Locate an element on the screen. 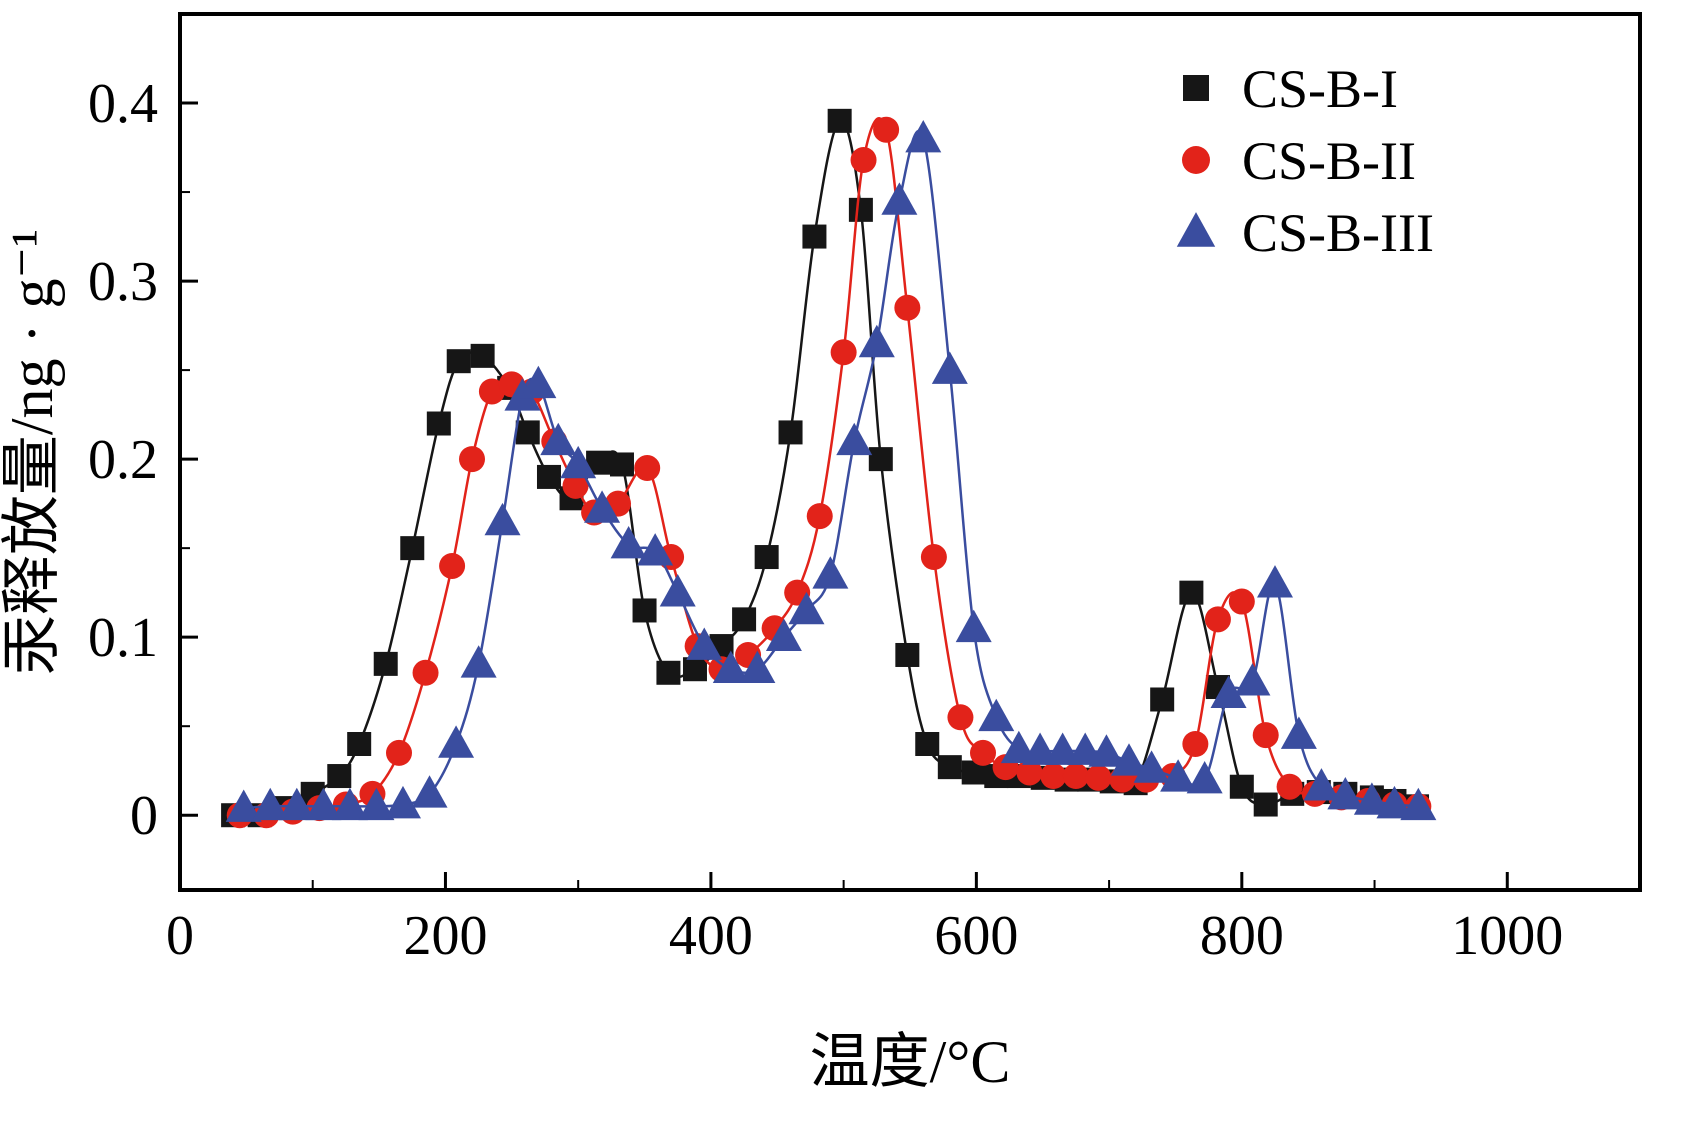  x-tick-label: 1000 is located at coordinates (1507, 936).